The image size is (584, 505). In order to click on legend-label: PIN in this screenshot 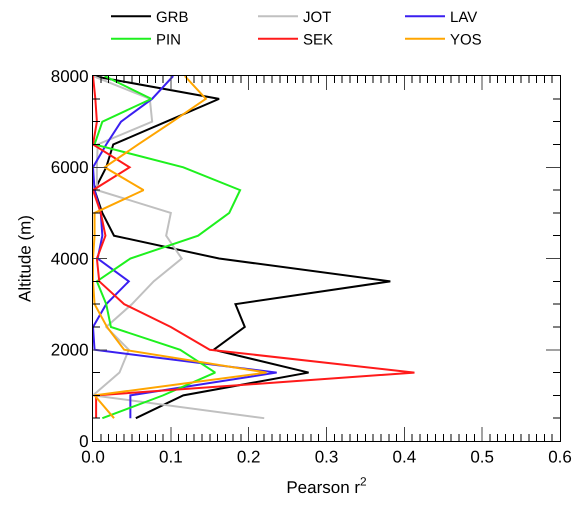, I will do `click(169, 40)`.